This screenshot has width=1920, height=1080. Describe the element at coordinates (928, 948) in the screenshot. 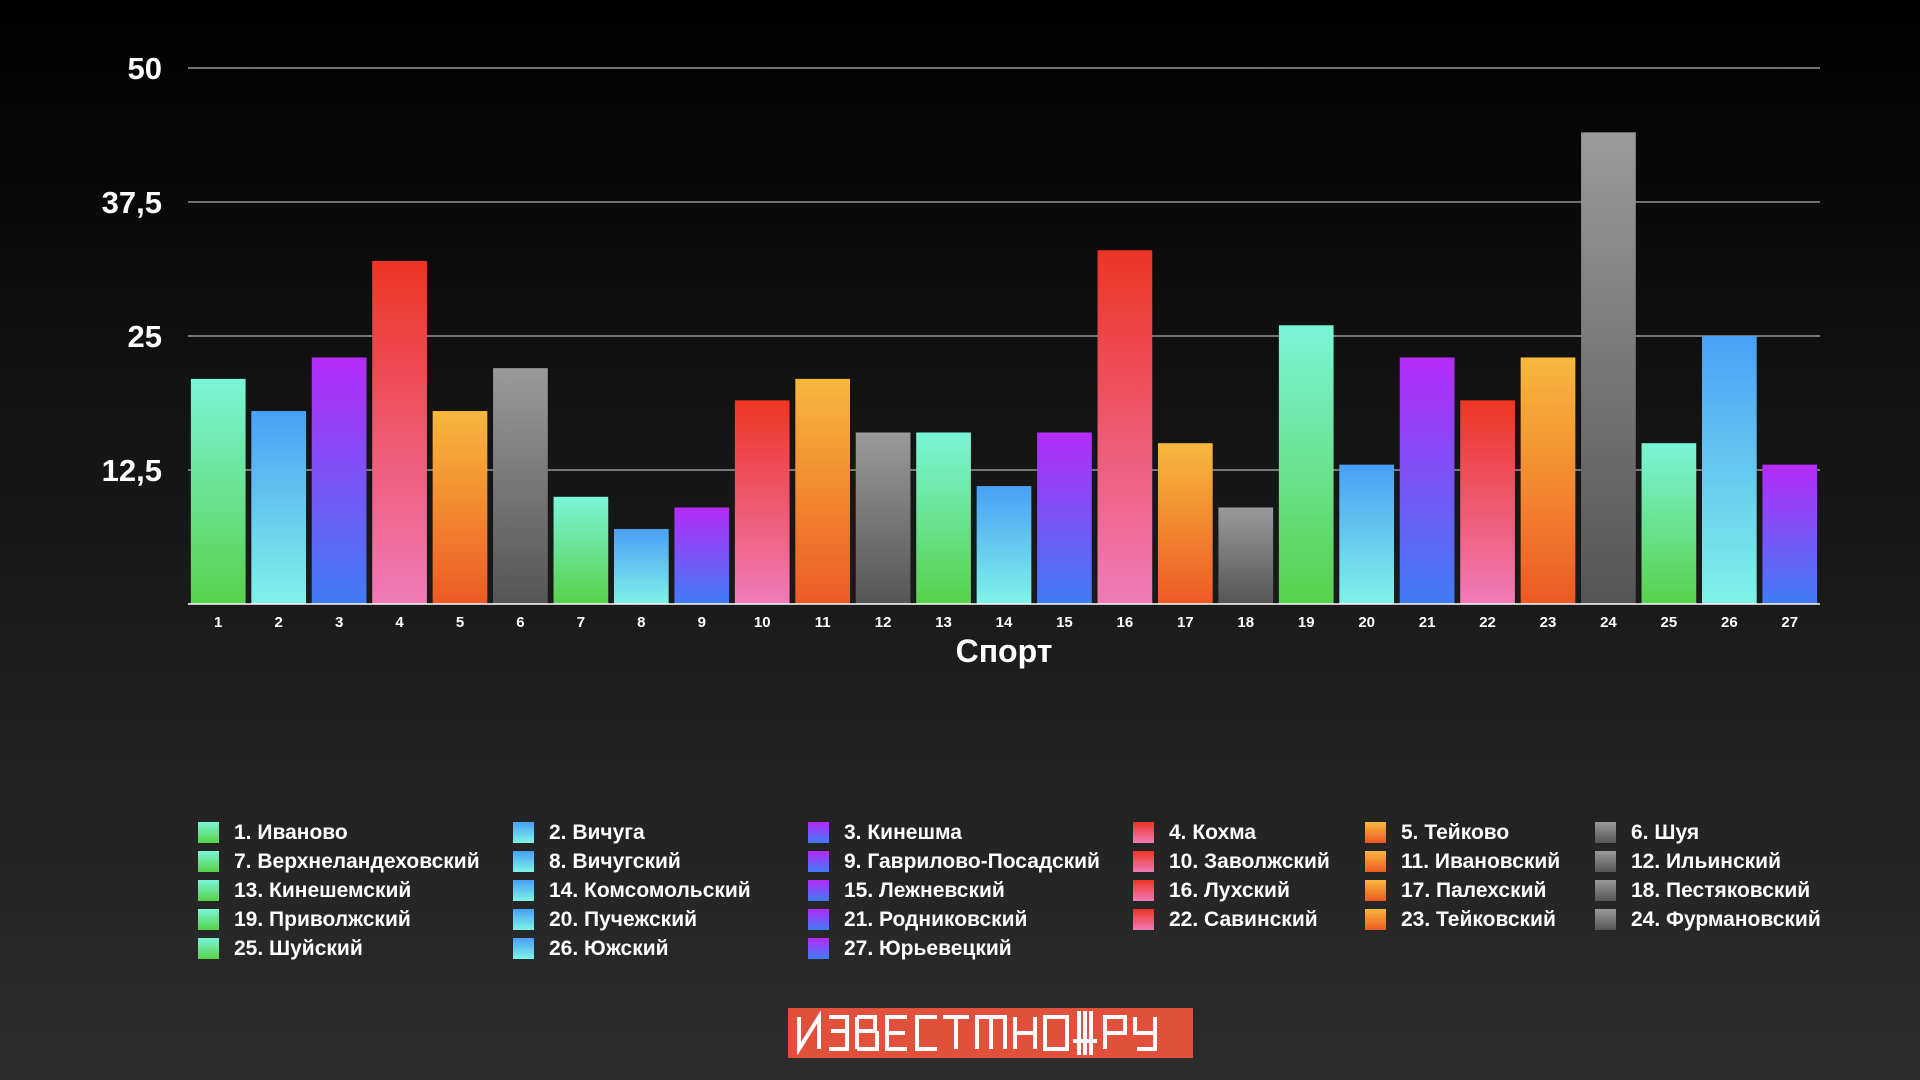

I see `legend-label: 27. Юрьевецкий` at that location.